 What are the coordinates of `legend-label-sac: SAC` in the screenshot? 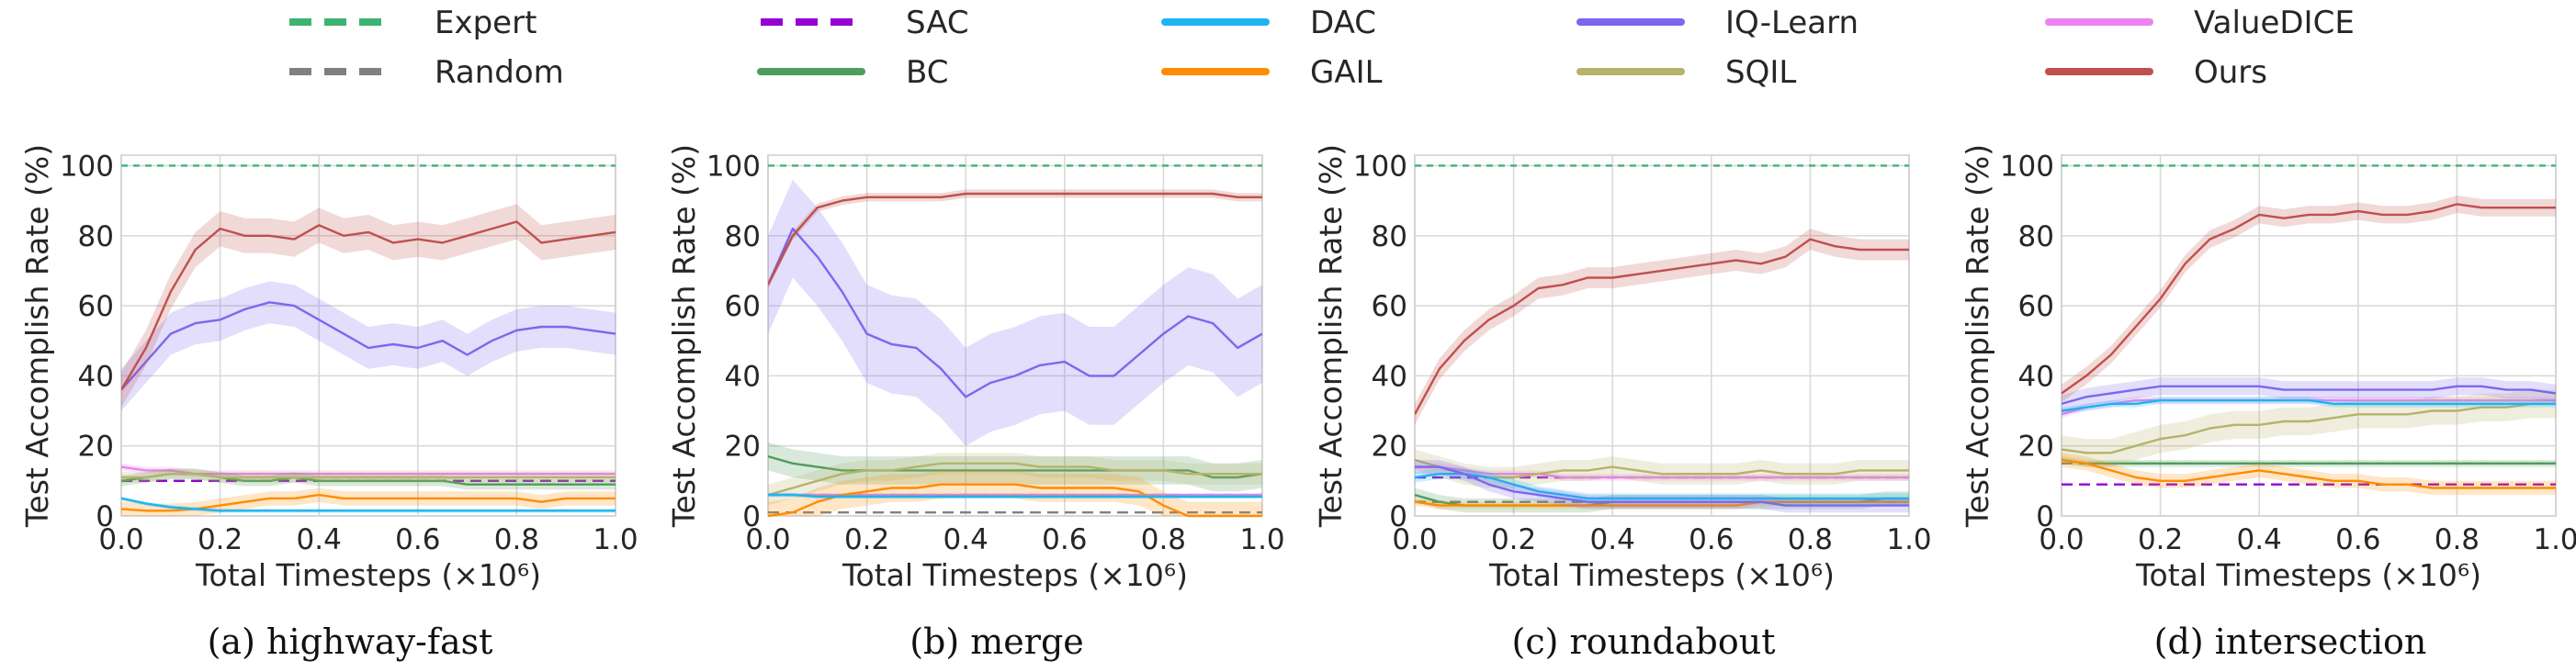 It's located at (937, 23).